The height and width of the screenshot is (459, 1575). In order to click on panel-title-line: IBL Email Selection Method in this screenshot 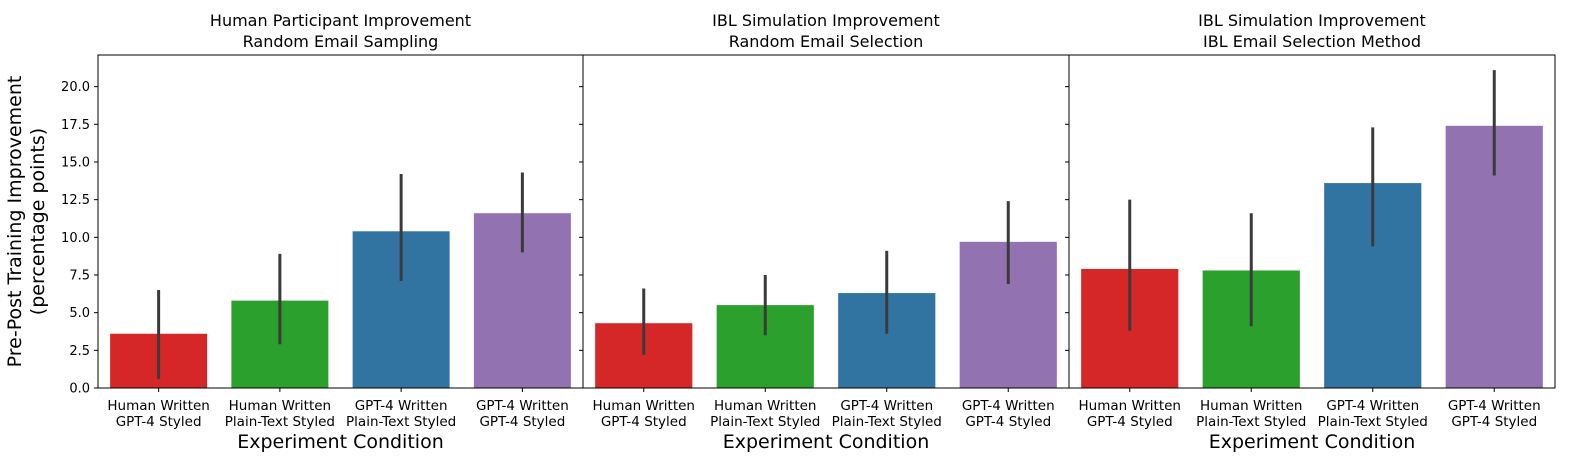, I will do `click(1312, 41)`.